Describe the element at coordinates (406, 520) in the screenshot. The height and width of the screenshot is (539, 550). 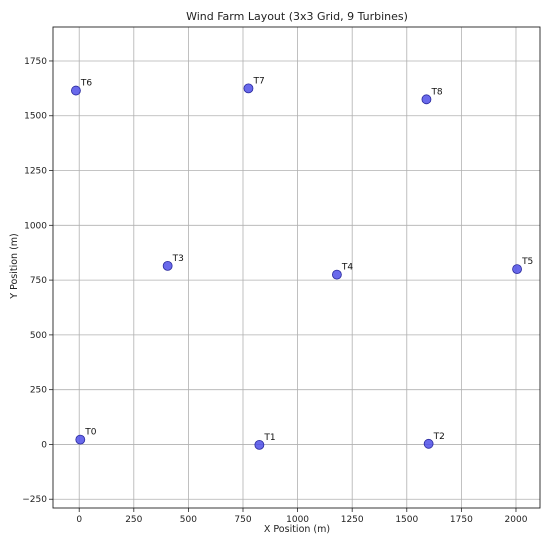
I see `x-tick-label: 1500` at that location.